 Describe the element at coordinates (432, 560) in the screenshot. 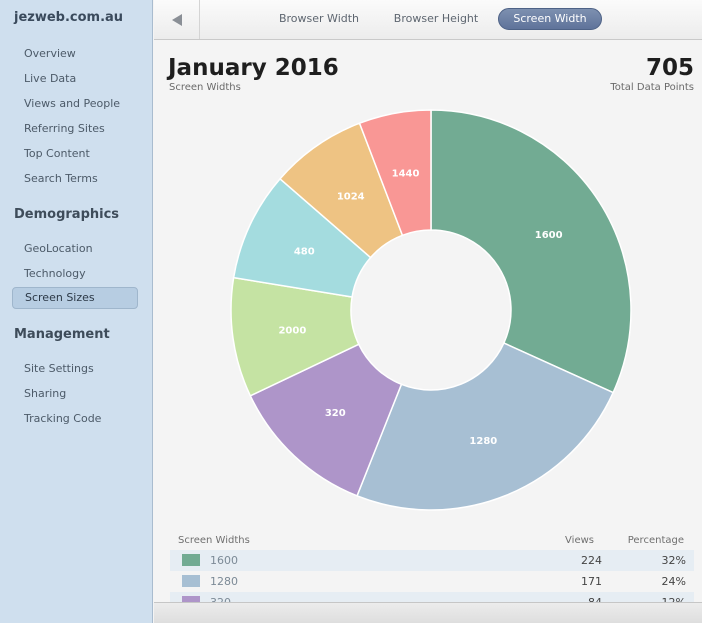

I see `table-row: 1600 224 32%` at that location.